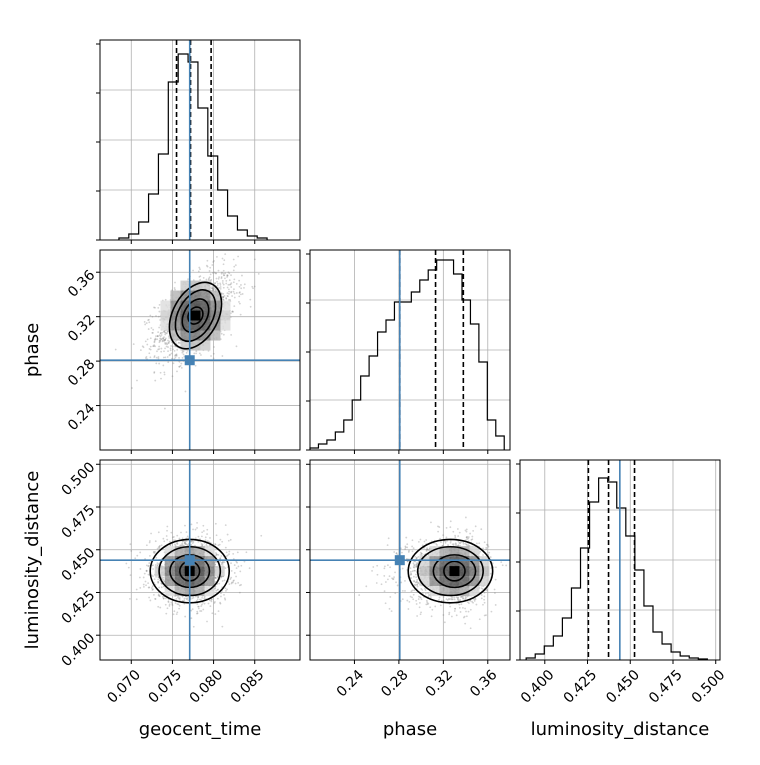  What do you see at coordinates (410, 350) in the screenshot?
I see `grid` at bounding box center [410, 350].